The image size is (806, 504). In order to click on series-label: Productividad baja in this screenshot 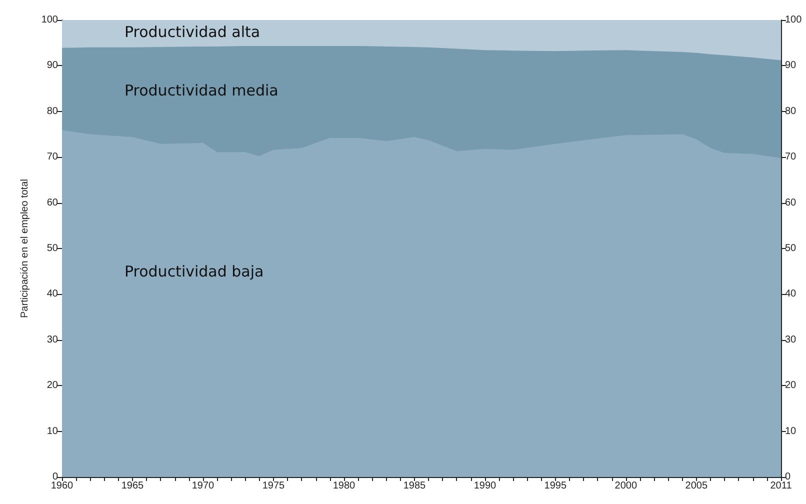, I will do `click(194, 271)`.